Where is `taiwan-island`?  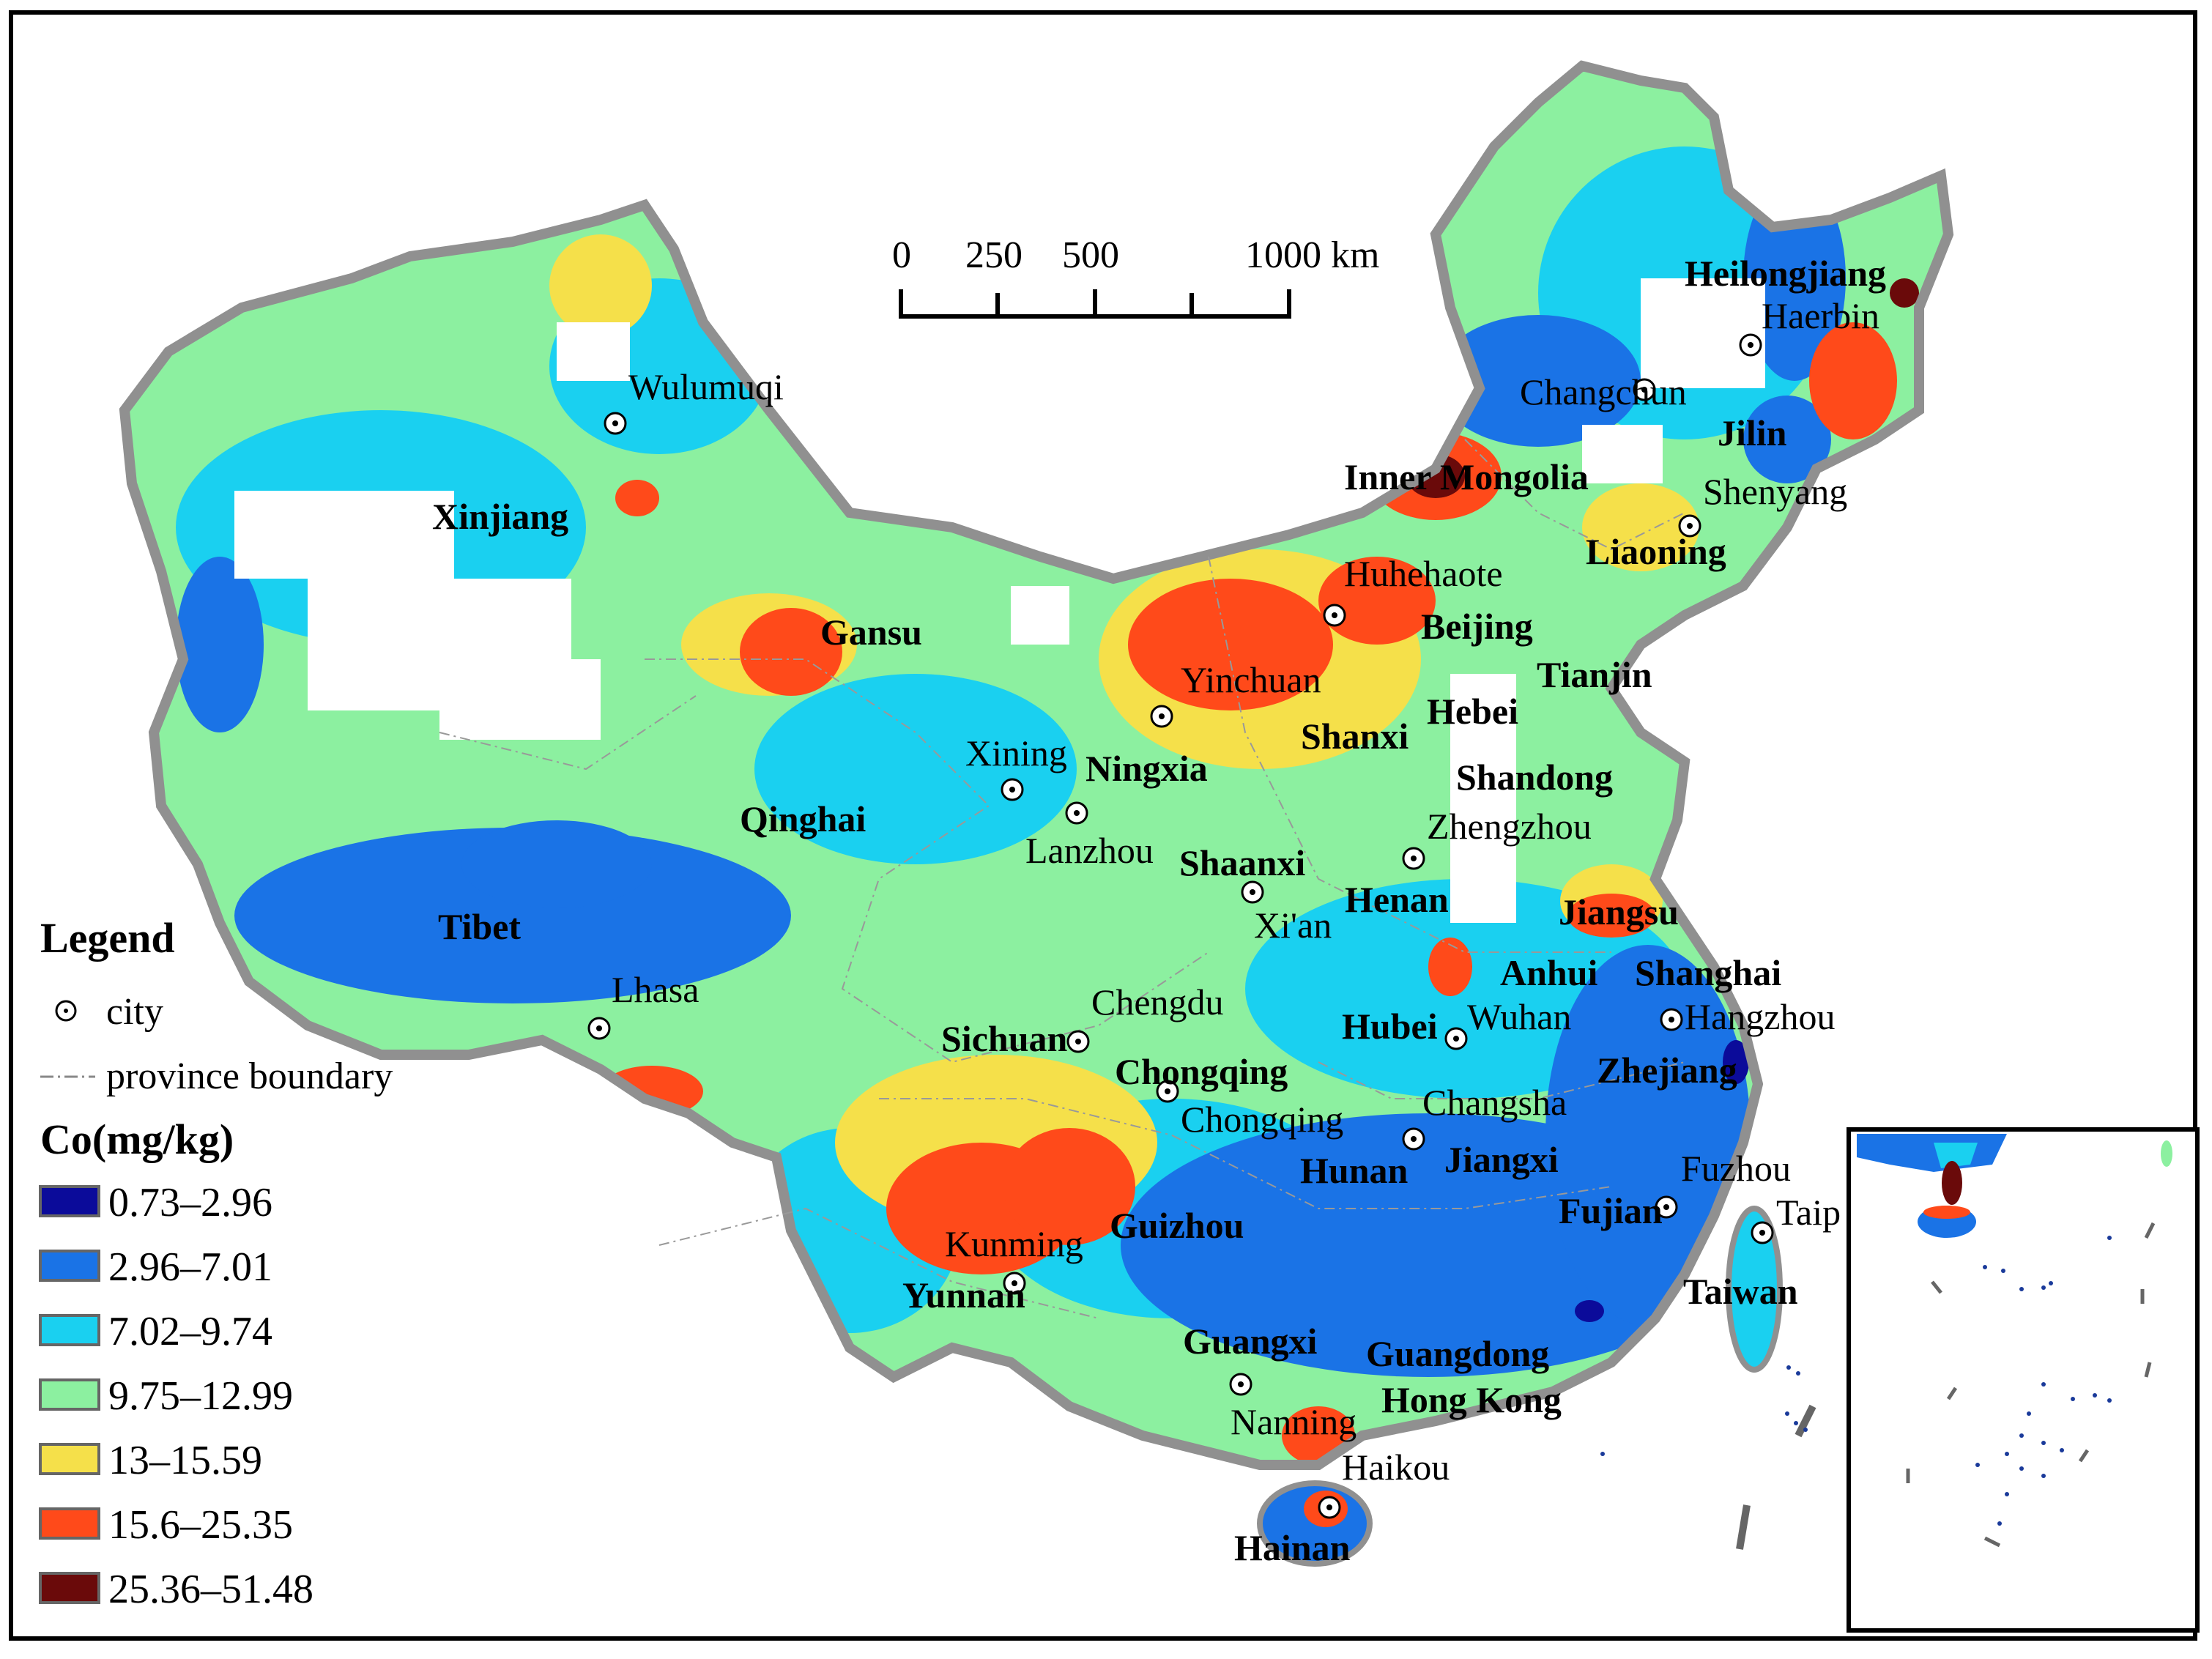
taiwan-island is located at coordinates (1754, 1289).